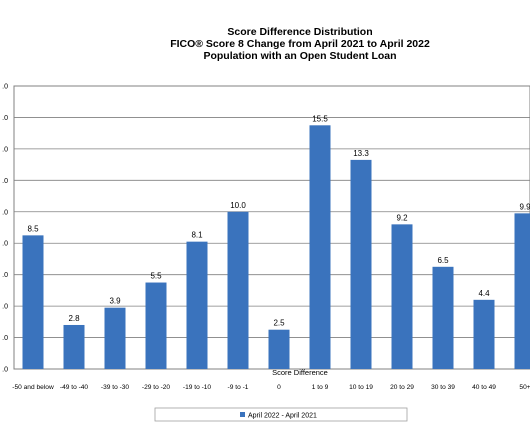 The height and width of the screenshot is (442, 530). Describe the element at coordinates (361, 387) in the screenshot. I see `category-label: 10 to 19` at that location.